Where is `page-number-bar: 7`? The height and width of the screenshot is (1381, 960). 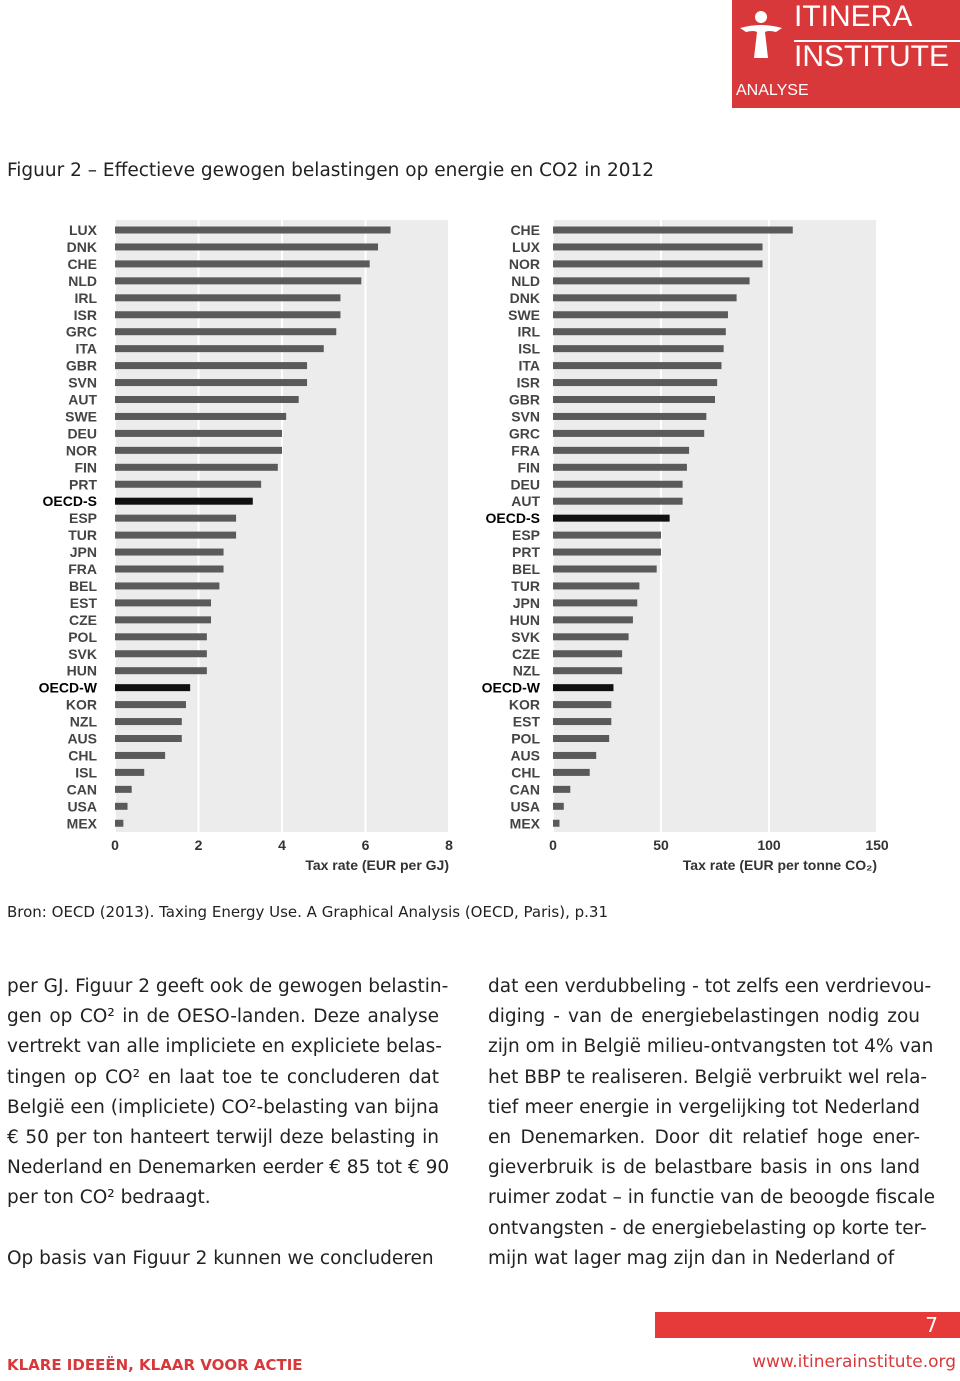 page-number-bar: 7 is located at coordinates (807, 1325).